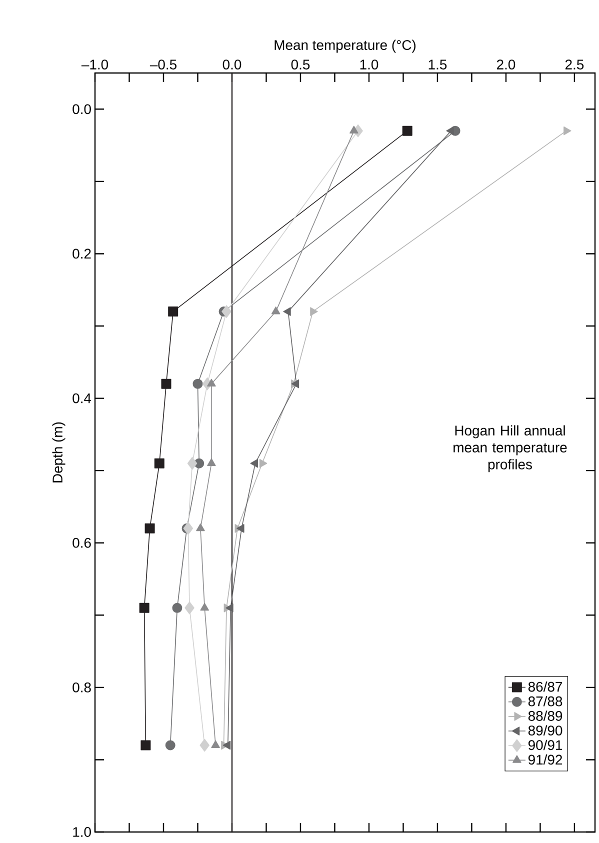 The image size is (599, 843). I want to click on x-tick-label: 0.5, so click(300, 65).